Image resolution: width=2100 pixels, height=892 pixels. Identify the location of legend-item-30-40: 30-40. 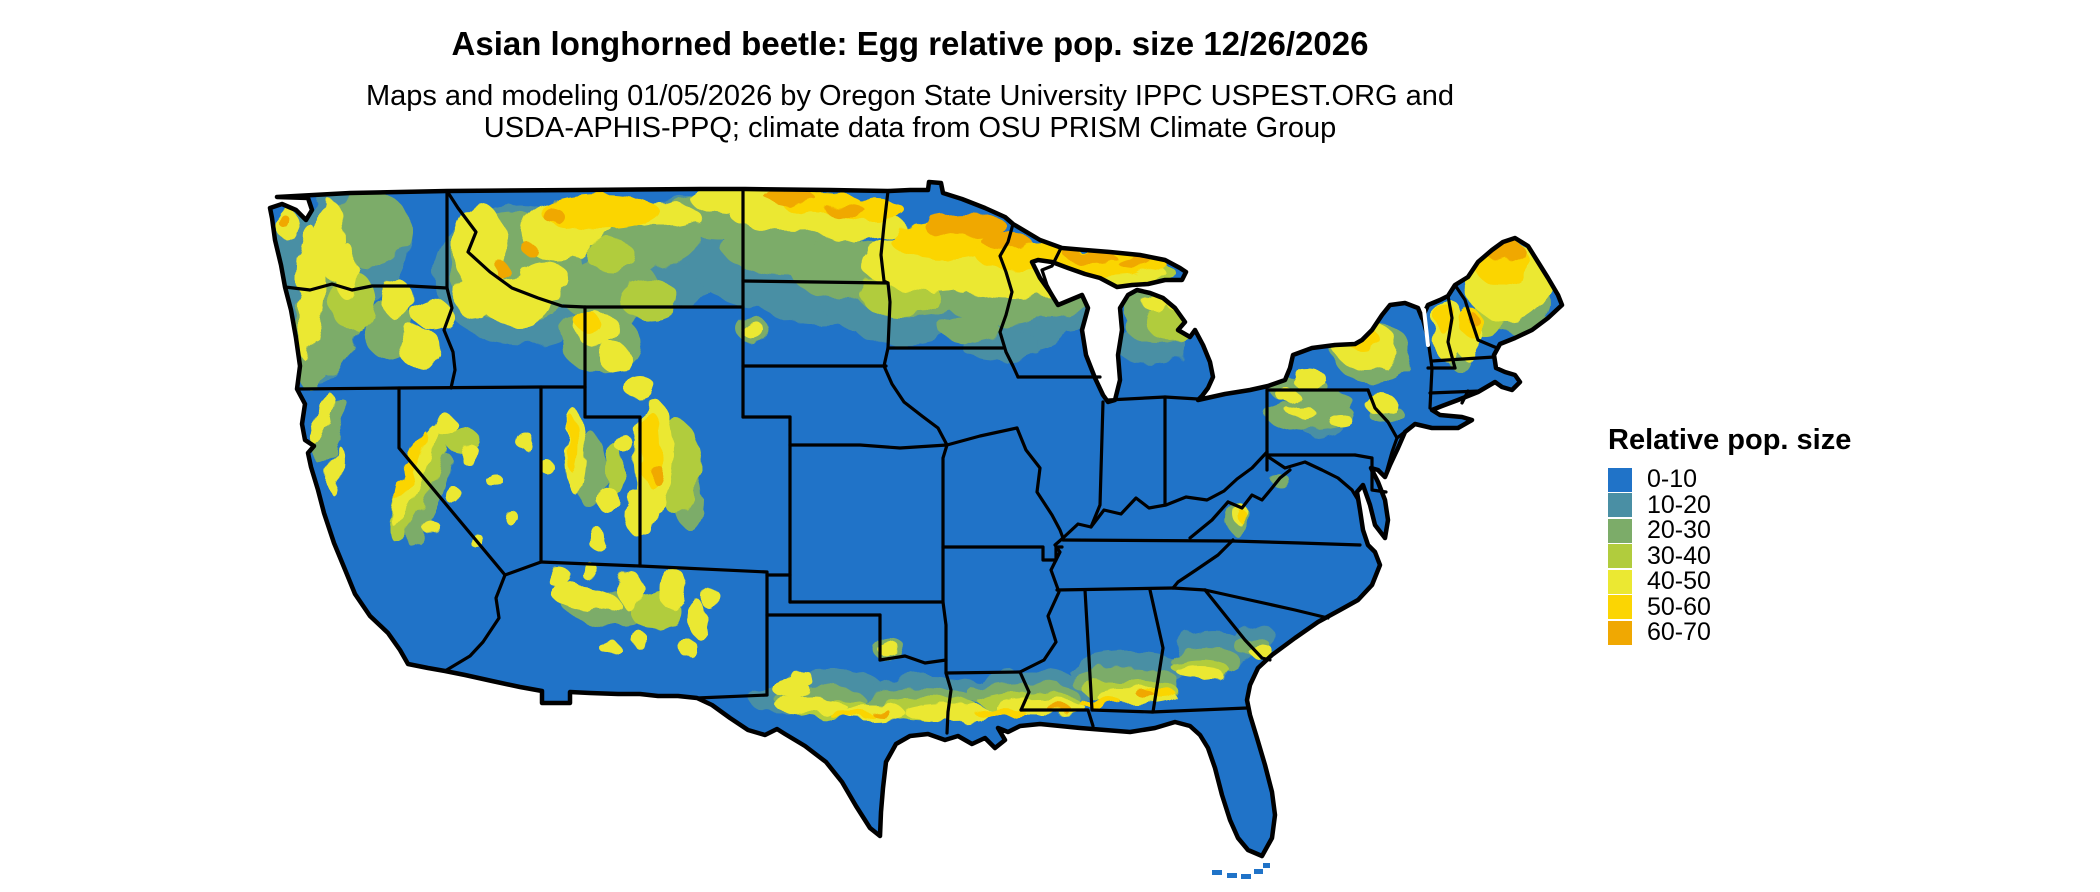
(1729, 555).